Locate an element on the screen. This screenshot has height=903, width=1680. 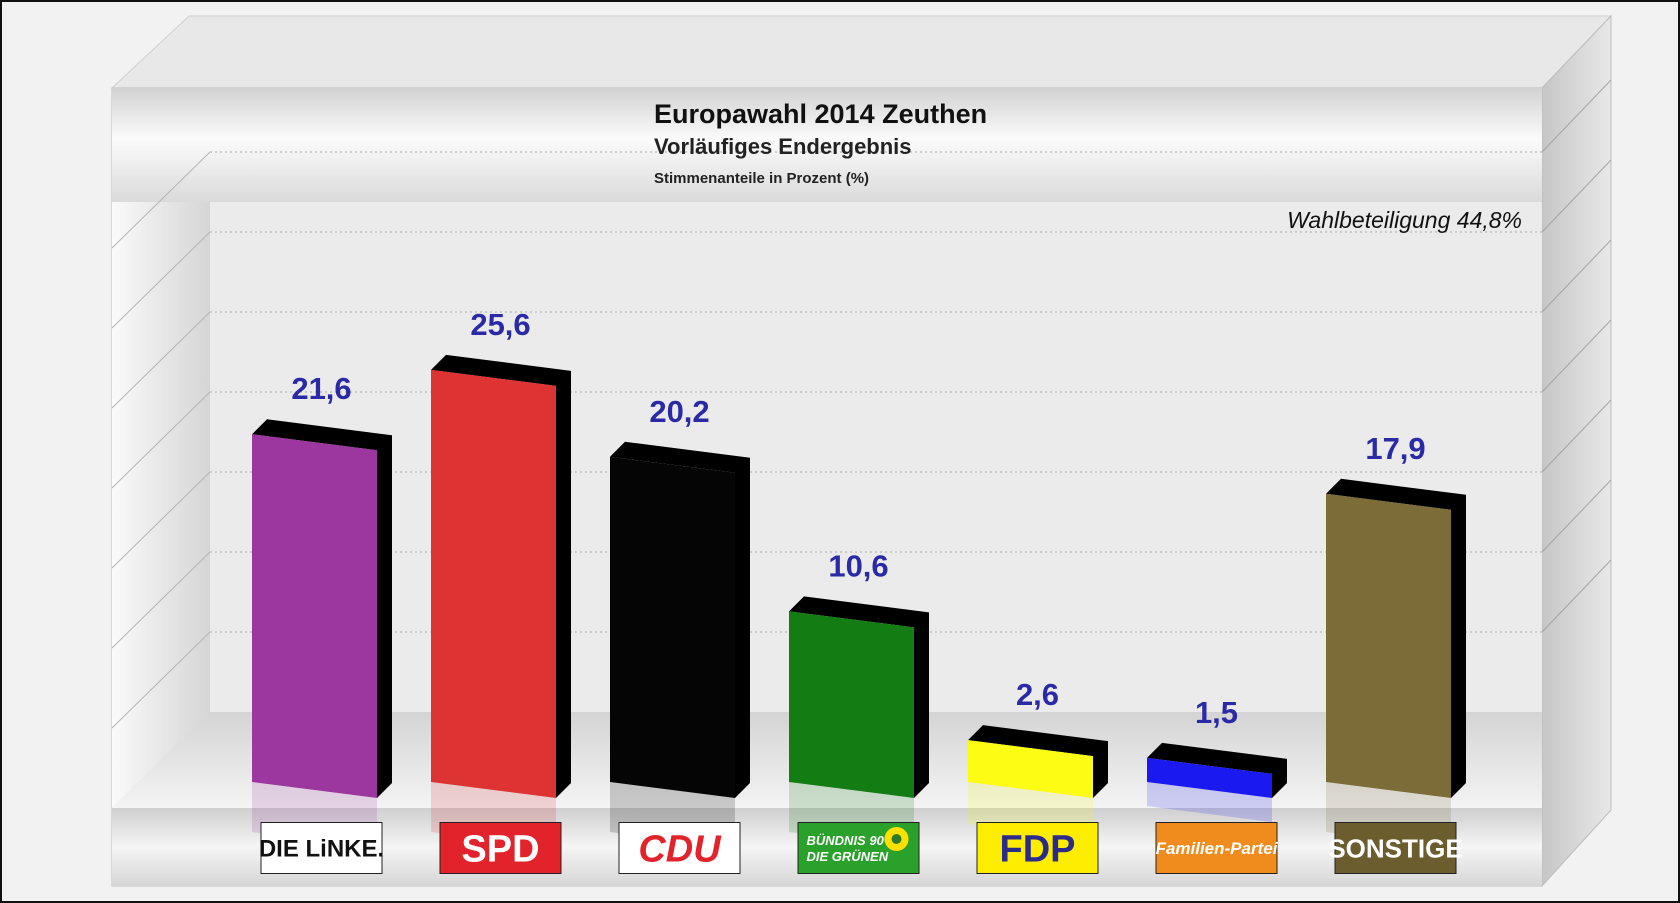
box-top-face is located at coordinates (861, 52).